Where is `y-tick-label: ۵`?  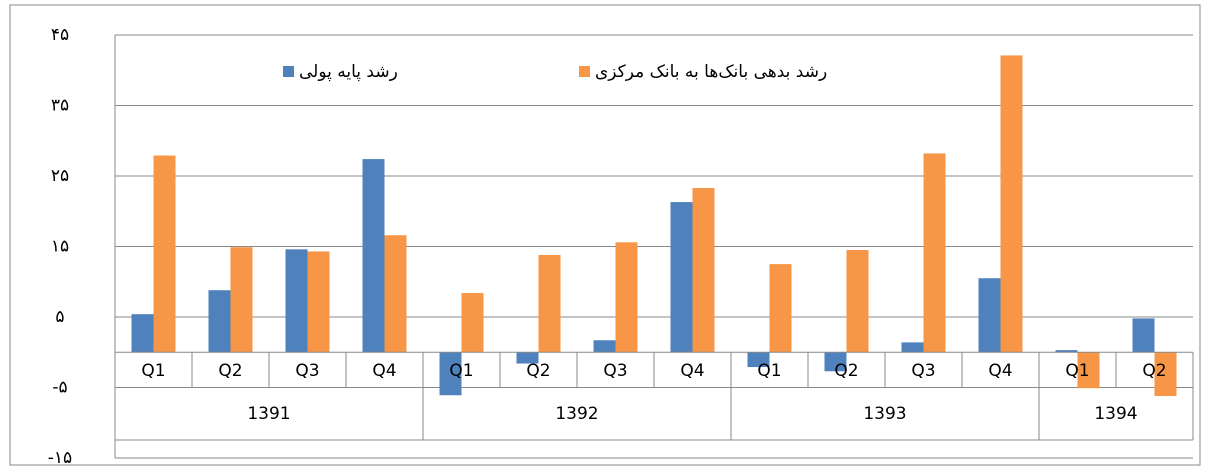
y-tick-label: ۵ is located at coordinates (59, 317).